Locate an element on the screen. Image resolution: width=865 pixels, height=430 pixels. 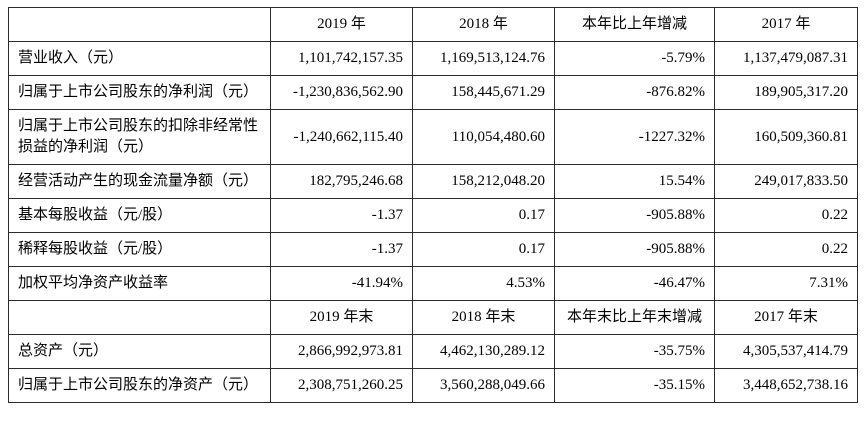
row-label: 归属于上市公司股东的净资产（元） is located at coordinates (139, 385).